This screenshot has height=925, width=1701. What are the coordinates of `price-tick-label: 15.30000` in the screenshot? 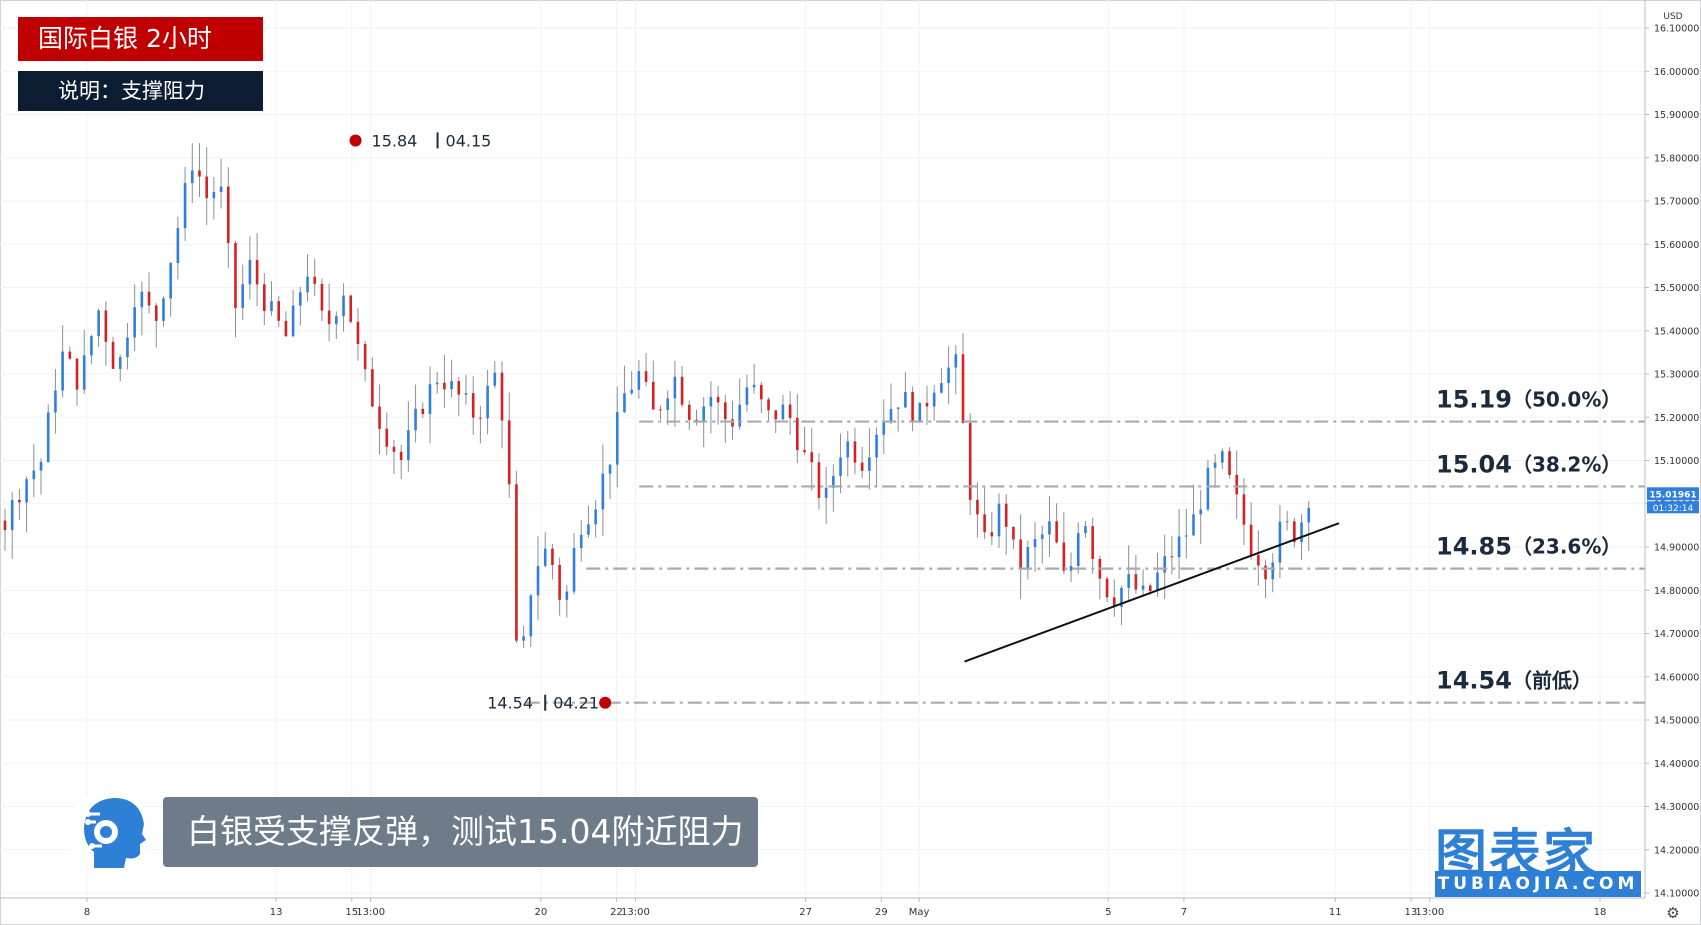 It's located at (1676, 375).